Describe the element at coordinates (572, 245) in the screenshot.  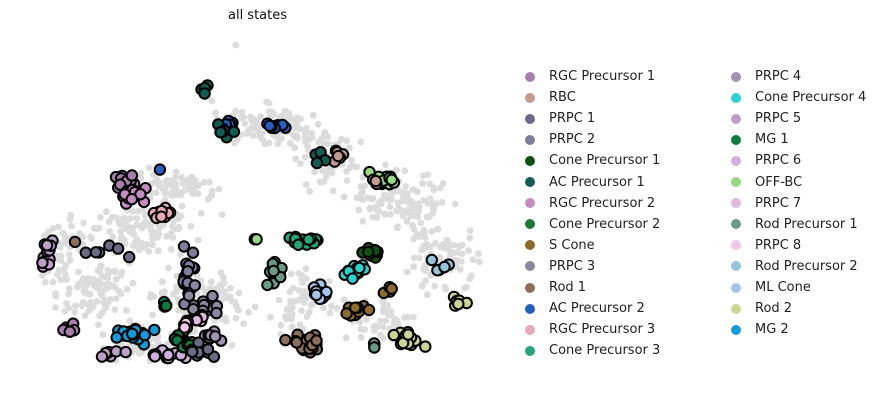
I see `legend-label: S Cone` at that location.